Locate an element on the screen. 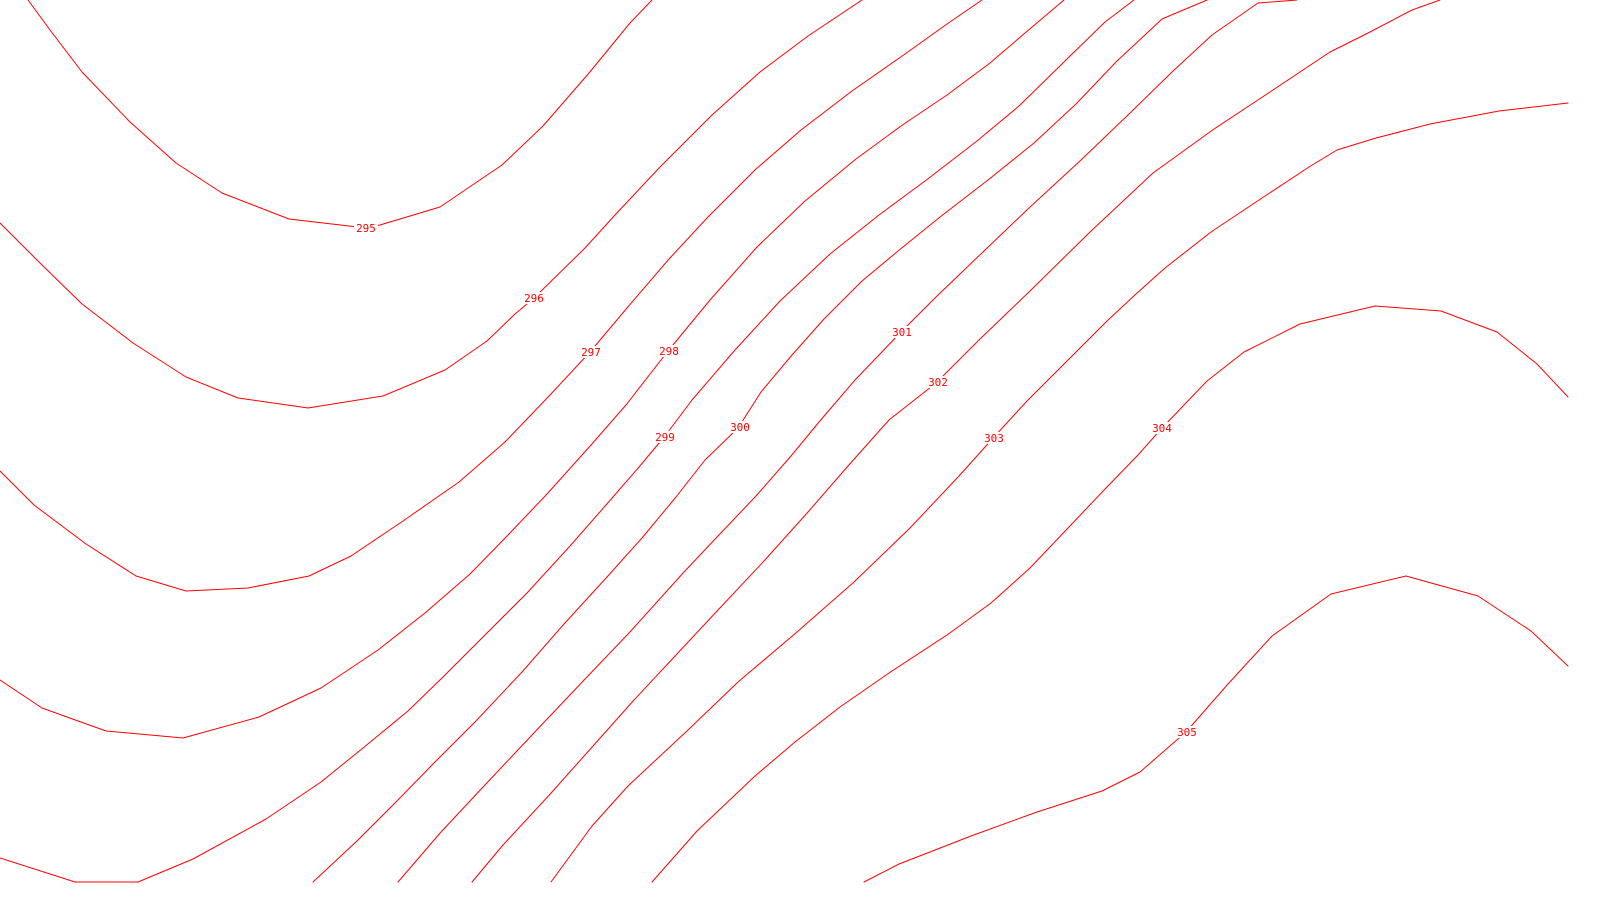 The image size is (1600, 905). contour-label-305: 305 is located at coordinates (1187, 732).